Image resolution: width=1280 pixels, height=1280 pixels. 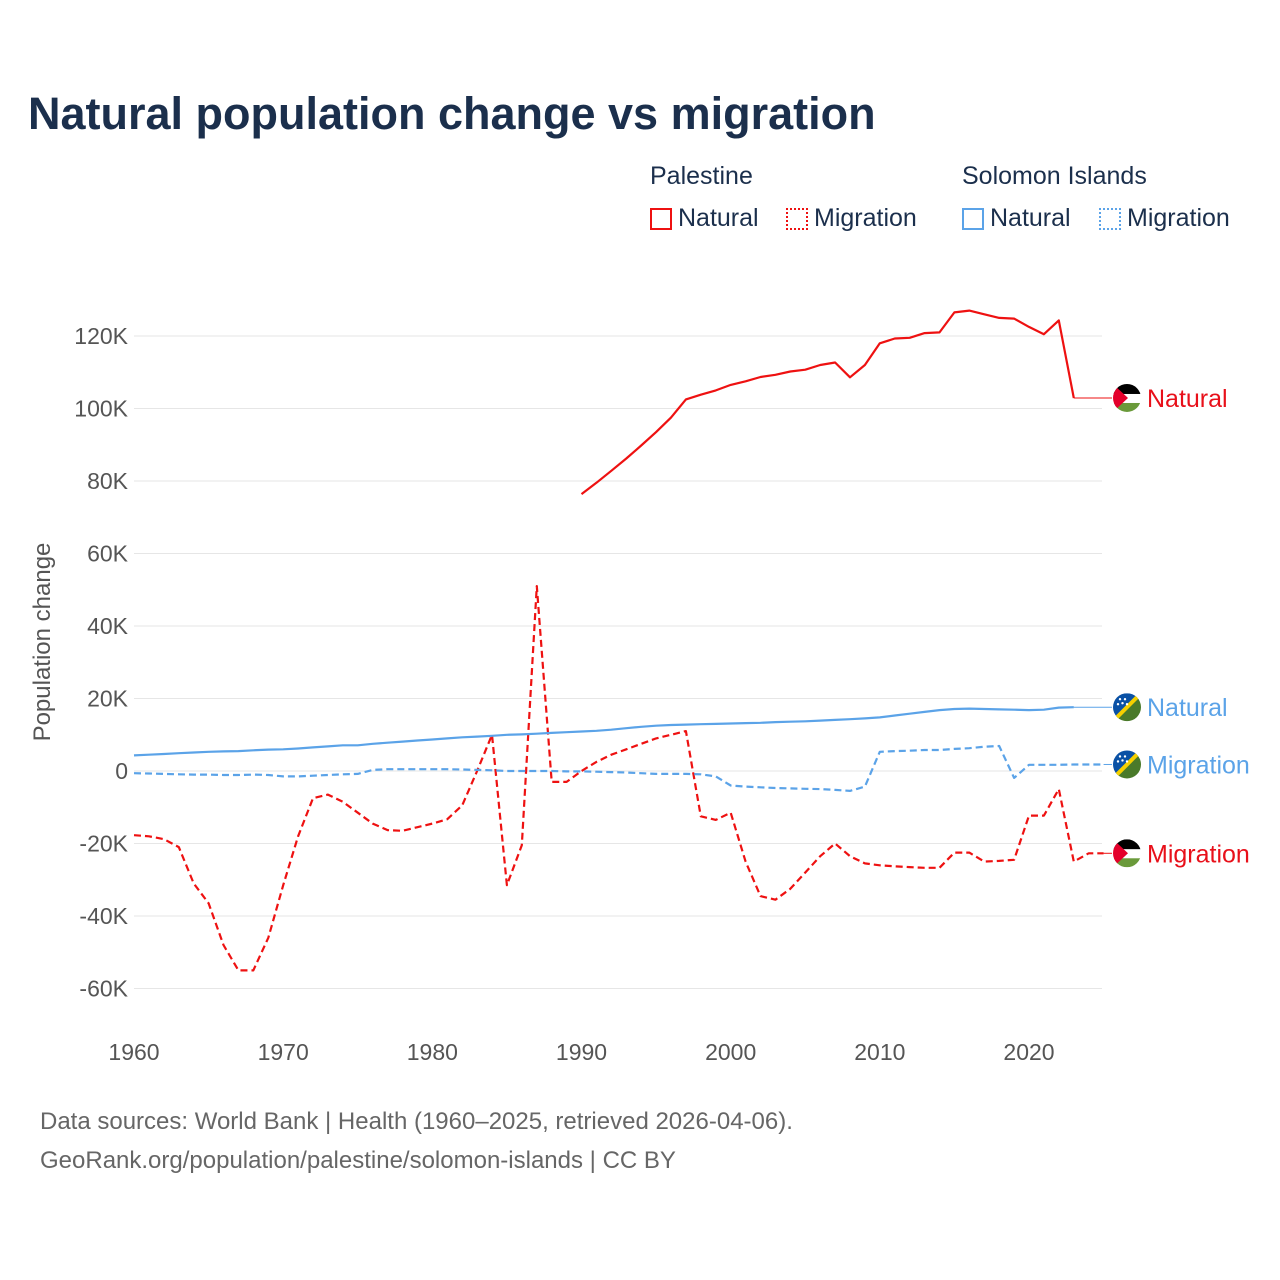 What do you see at coordinates (452, 113) in the screenshot?
I see `chart-title: Natural population change vs migration` at bounding box center [452, 113].